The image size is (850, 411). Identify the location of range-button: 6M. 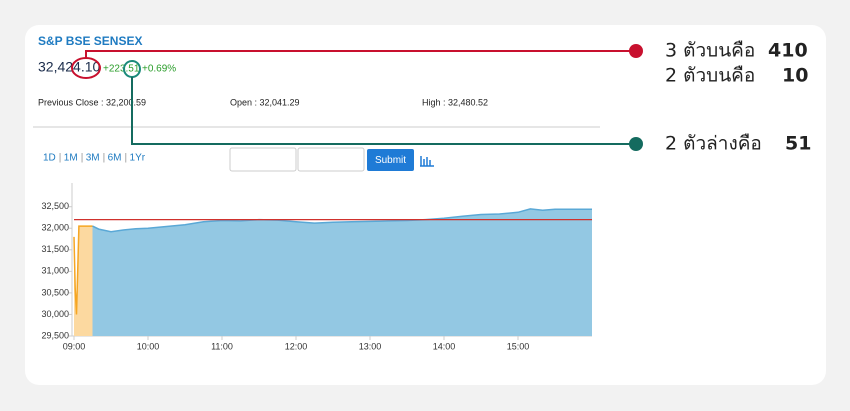
(115, 158).